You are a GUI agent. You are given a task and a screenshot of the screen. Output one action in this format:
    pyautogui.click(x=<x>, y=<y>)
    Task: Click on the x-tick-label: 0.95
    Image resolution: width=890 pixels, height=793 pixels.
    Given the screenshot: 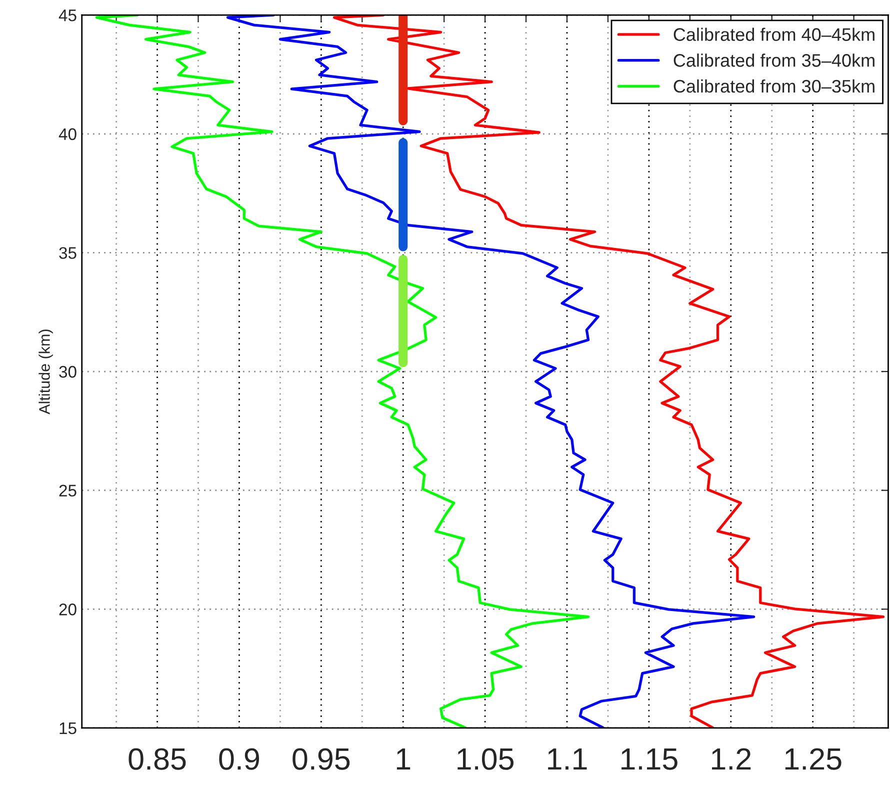 What is the action you would take?
    pyautogui.click(x=321, y=759)
    